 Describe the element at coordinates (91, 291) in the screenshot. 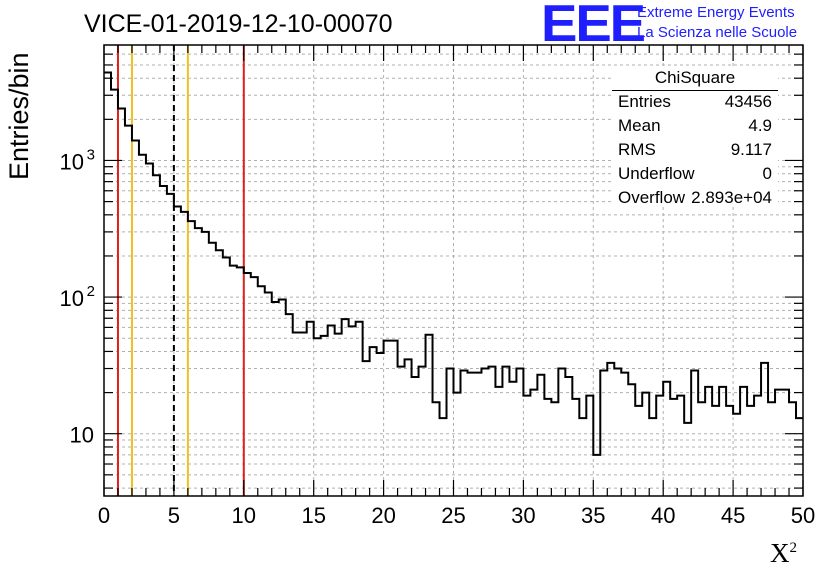

I see `y-tick-exponent: 2` at that location.